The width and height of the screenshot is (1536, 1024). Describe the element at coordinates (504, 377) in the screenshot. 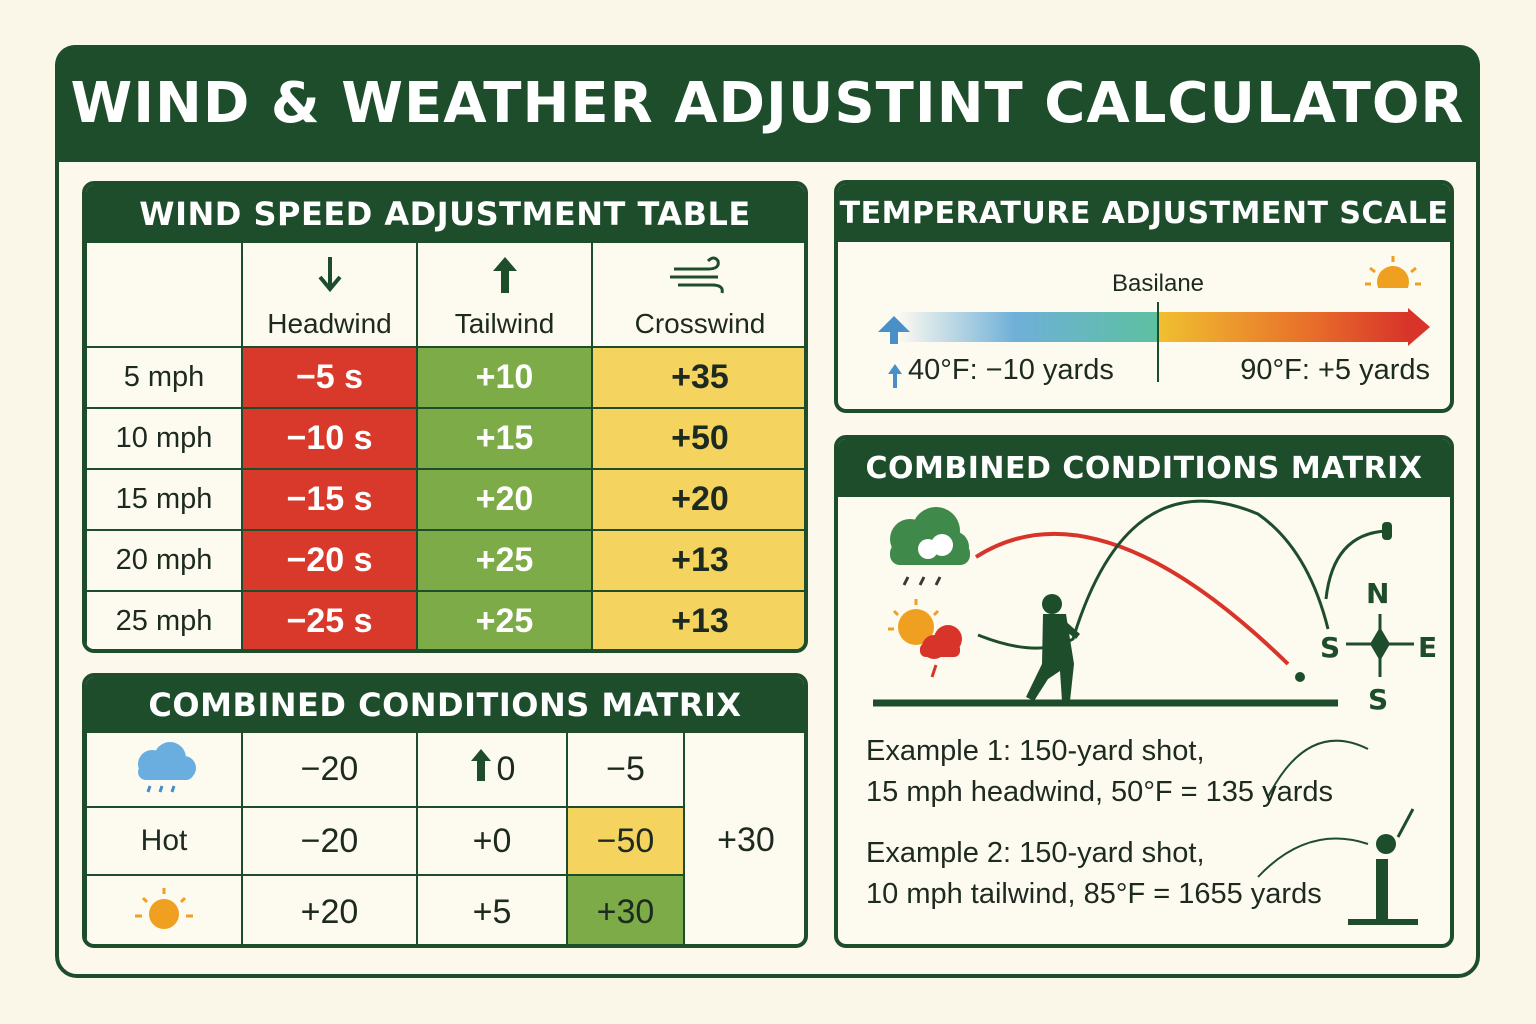

I see `wind-value: +10` at that location.